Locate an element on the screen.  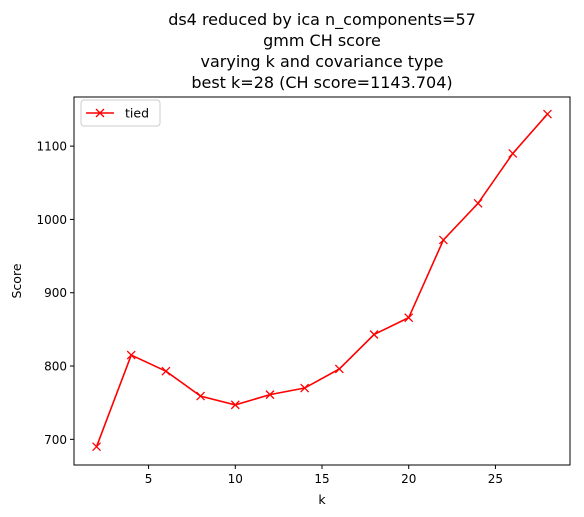
title-line-4: best k=28 (CH score=1143.704) is located at coordinates (321, 82).